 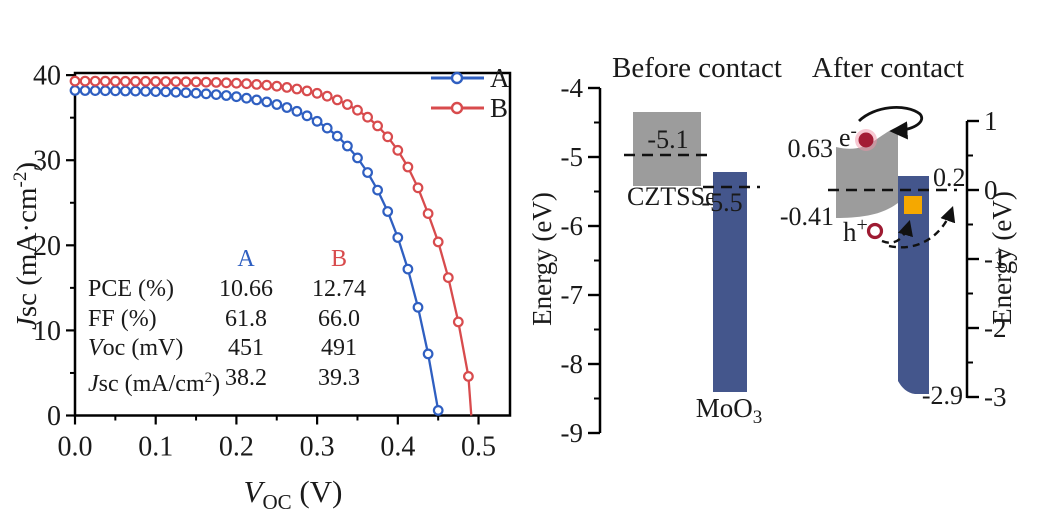 I want to click on legend-label-B: B, so click(x=499, y=108).